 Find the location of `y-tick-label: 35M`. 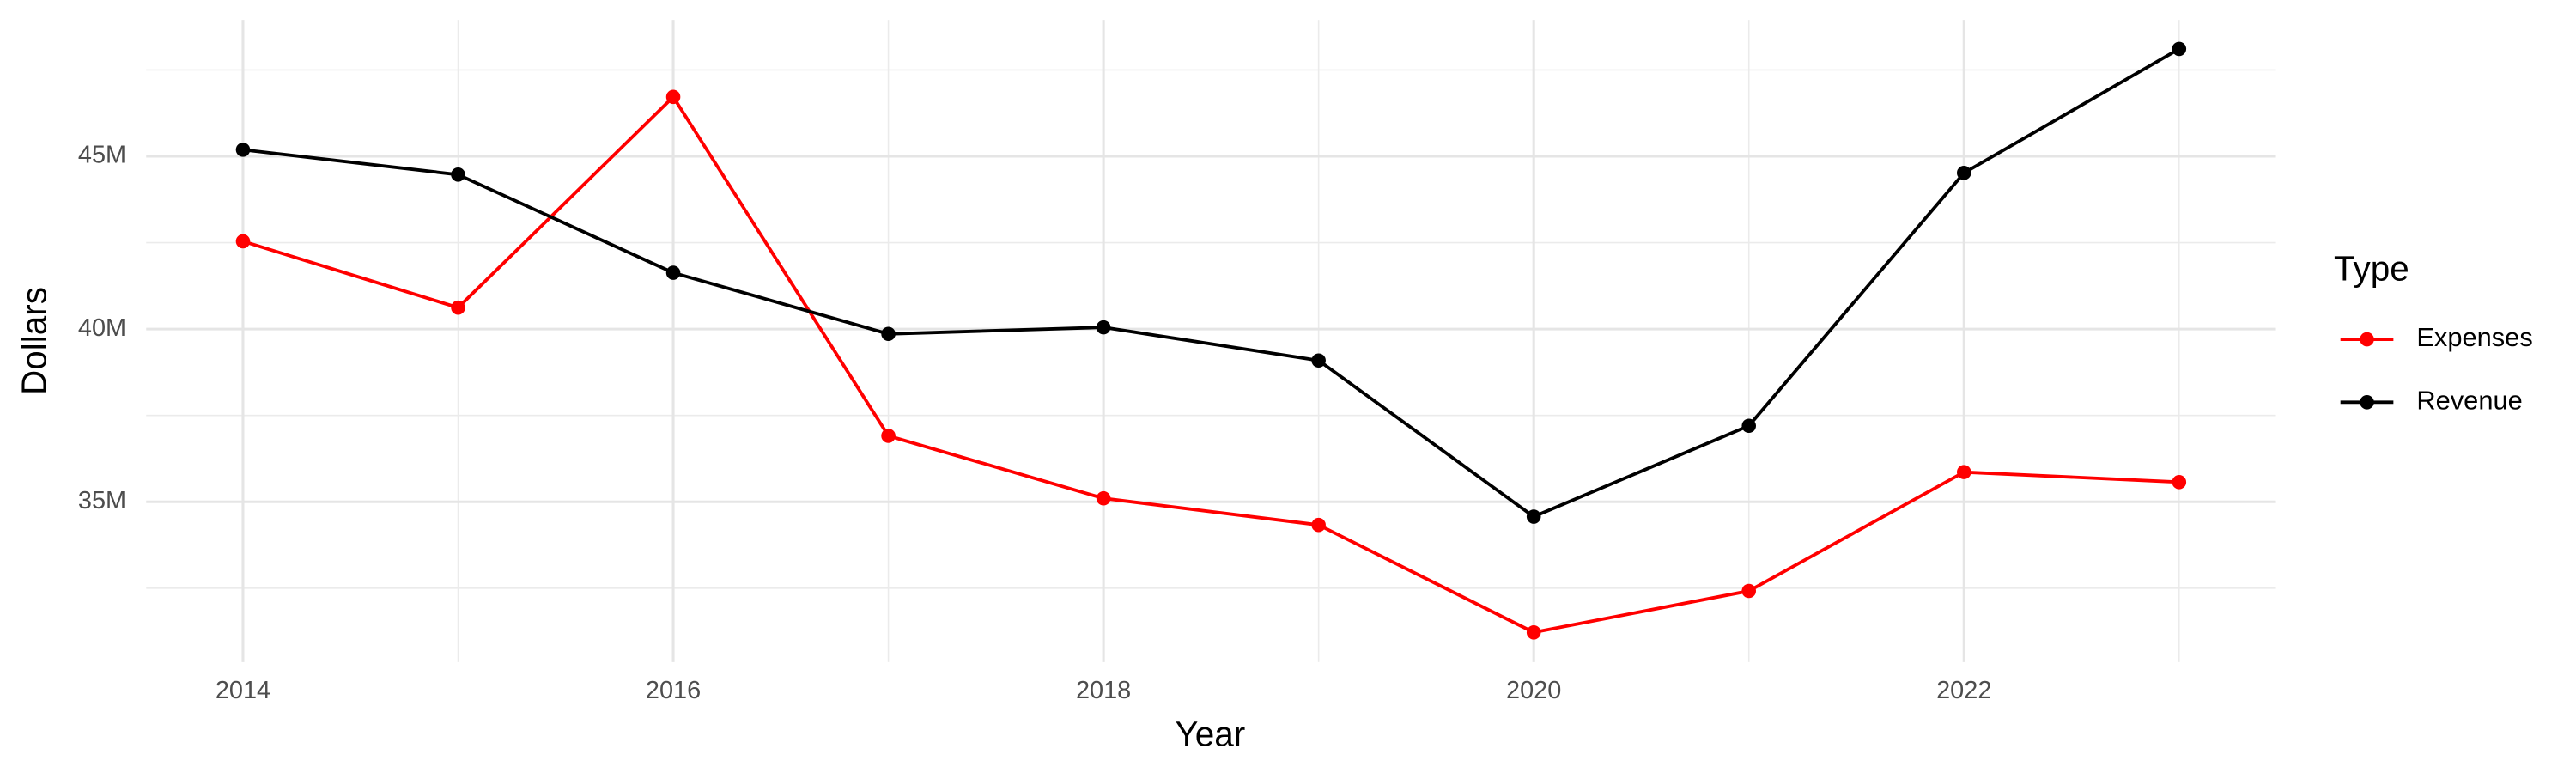

y-tick-label: 35M is located at coordinates (102, 500).